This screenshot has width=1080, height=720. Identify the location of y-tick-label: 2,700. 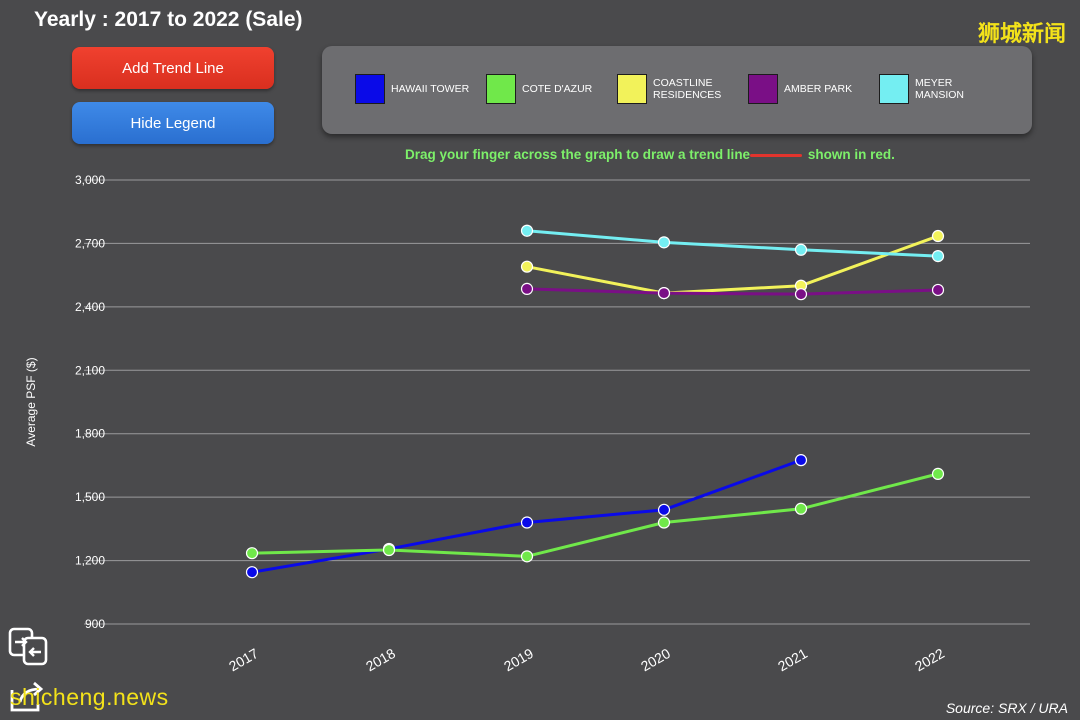
(90, 243).